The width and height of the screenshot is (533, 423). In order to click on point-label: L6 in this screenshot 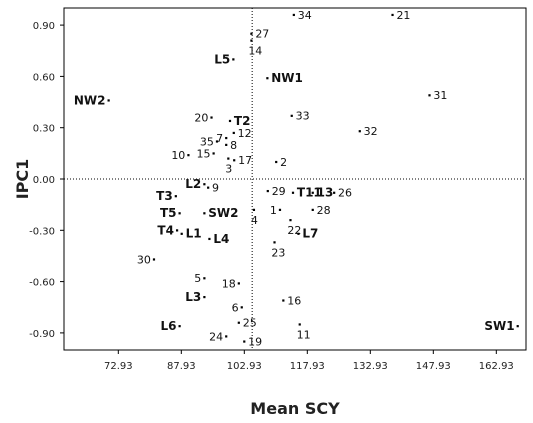, I will do `click(169, 326)`.